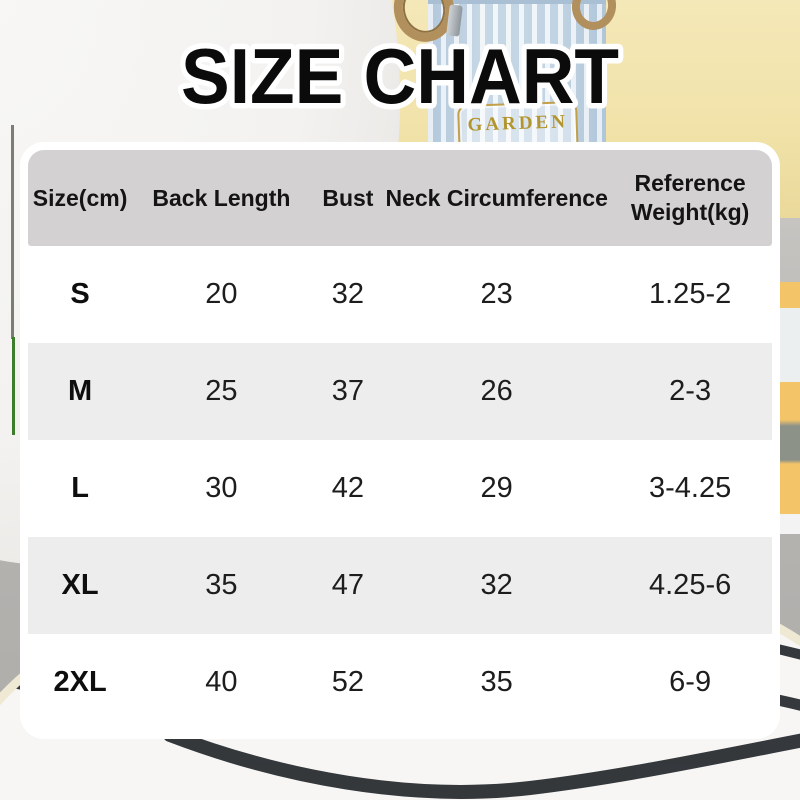 The width and height of the screenshot is (800, 800). What do you see at coordinates (348, 197) in the screenshot?
I see `column-header-bust: Bust` at bounding box center [348, 197].